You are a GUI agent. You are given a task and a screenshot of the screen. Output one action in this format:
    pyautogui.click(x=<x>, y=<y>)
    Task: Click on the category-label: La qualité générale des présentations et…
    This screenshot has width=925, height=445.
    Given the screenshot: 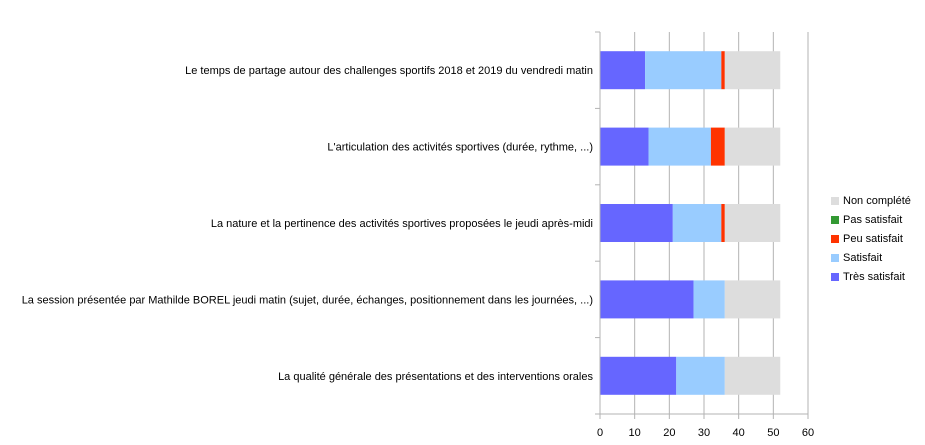 What is the action you would take?
    pyautogui.click(x=435, y=377)
    